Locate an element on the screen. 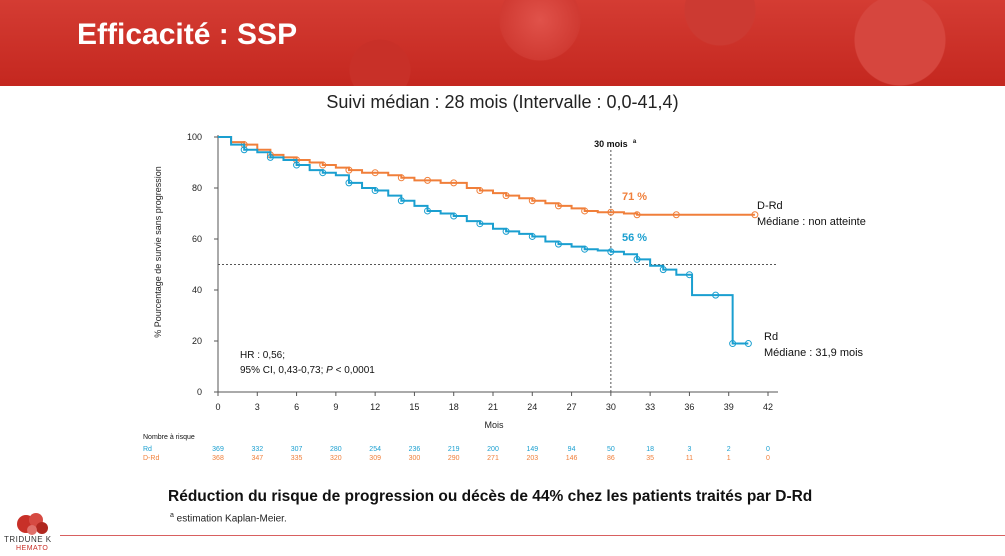  y-axis-label: % Pourcentage de survie sans progression is located at coordinates (158, 252).